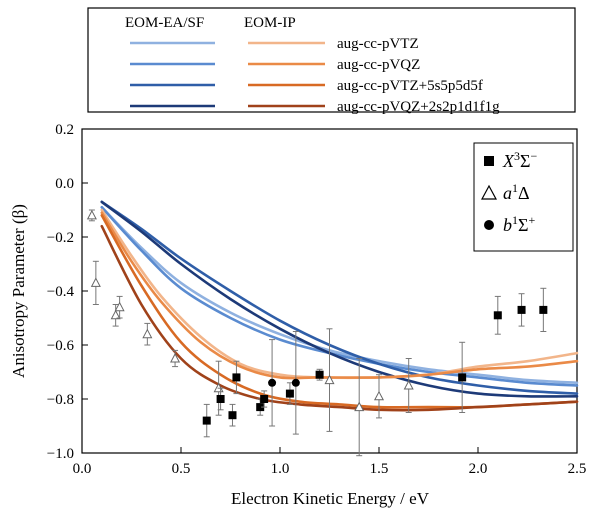  I want to click on y-tick-label: −0.8, so click(60, 400).